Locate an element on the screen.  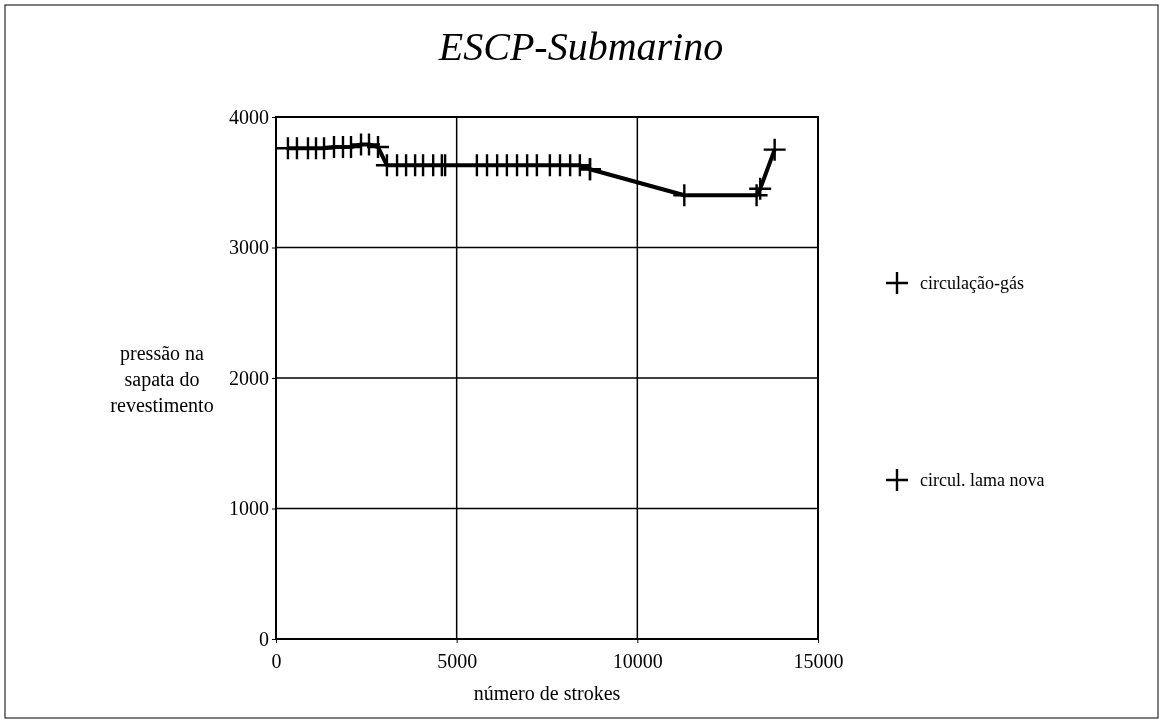
y-tick-label: 3000 is located at coordinates (249, 247).